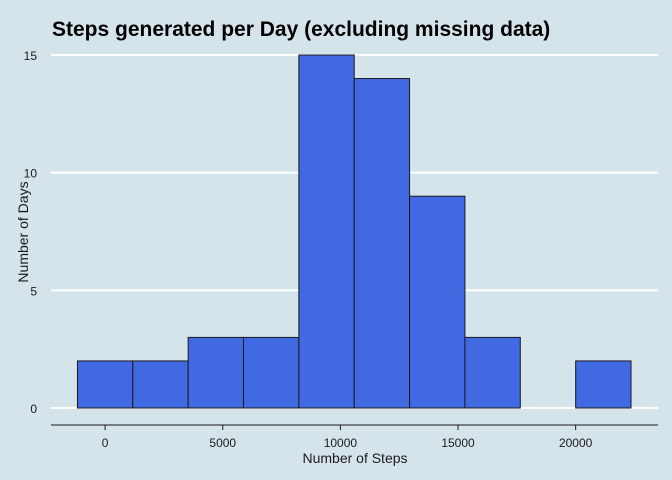 The image size is (672, 480). I want to click on y-axis-label: Number of Days, so click(23, 231).